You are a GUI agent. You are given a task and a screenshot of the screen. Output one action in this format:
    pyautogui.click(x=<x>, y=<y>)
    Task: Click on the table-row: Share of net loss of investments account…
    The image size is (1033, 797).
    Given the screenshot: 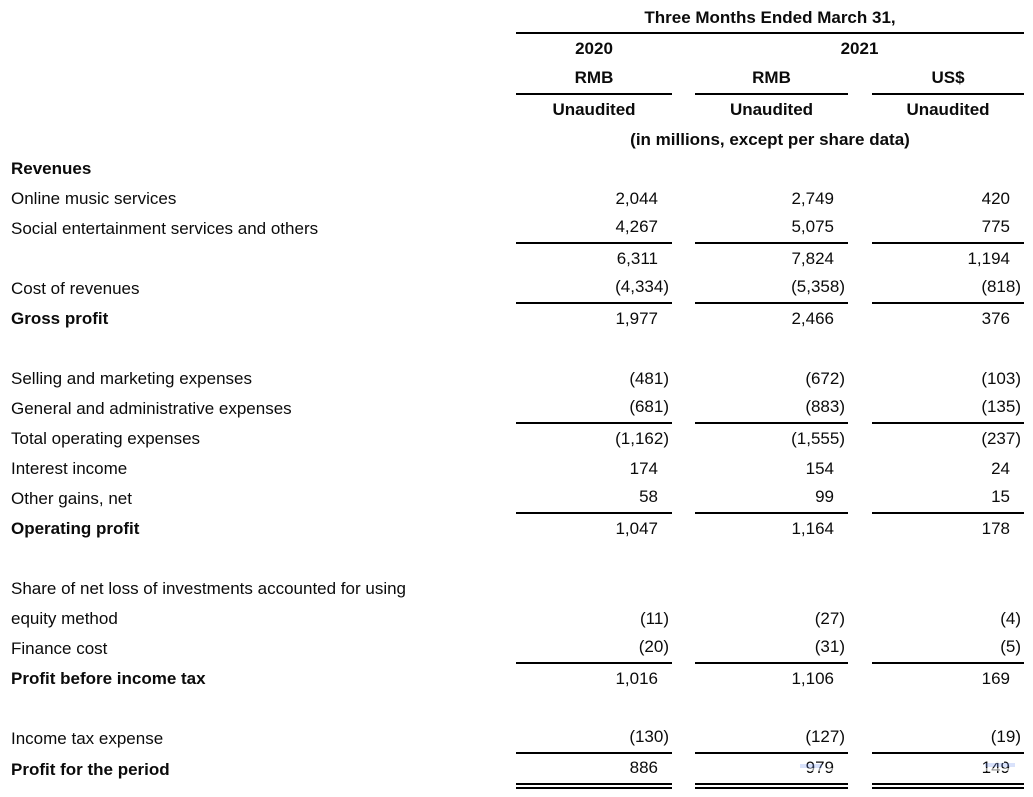 What is the action you would take?
    pyautogui.click(x=516, y=589)
    